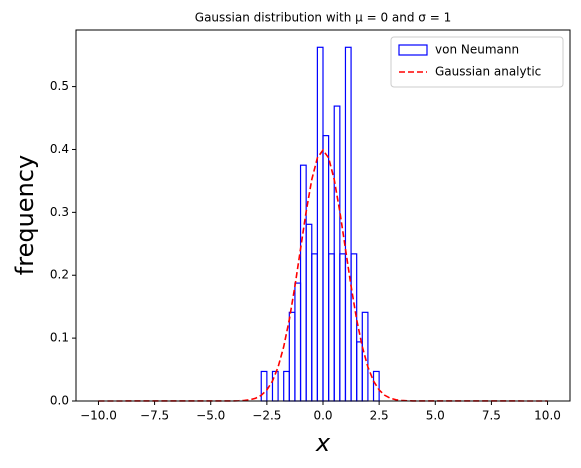 This screenshot has width=581, height=468. I want to click on legend-label: Gaussian analytic, so click(488, 72).